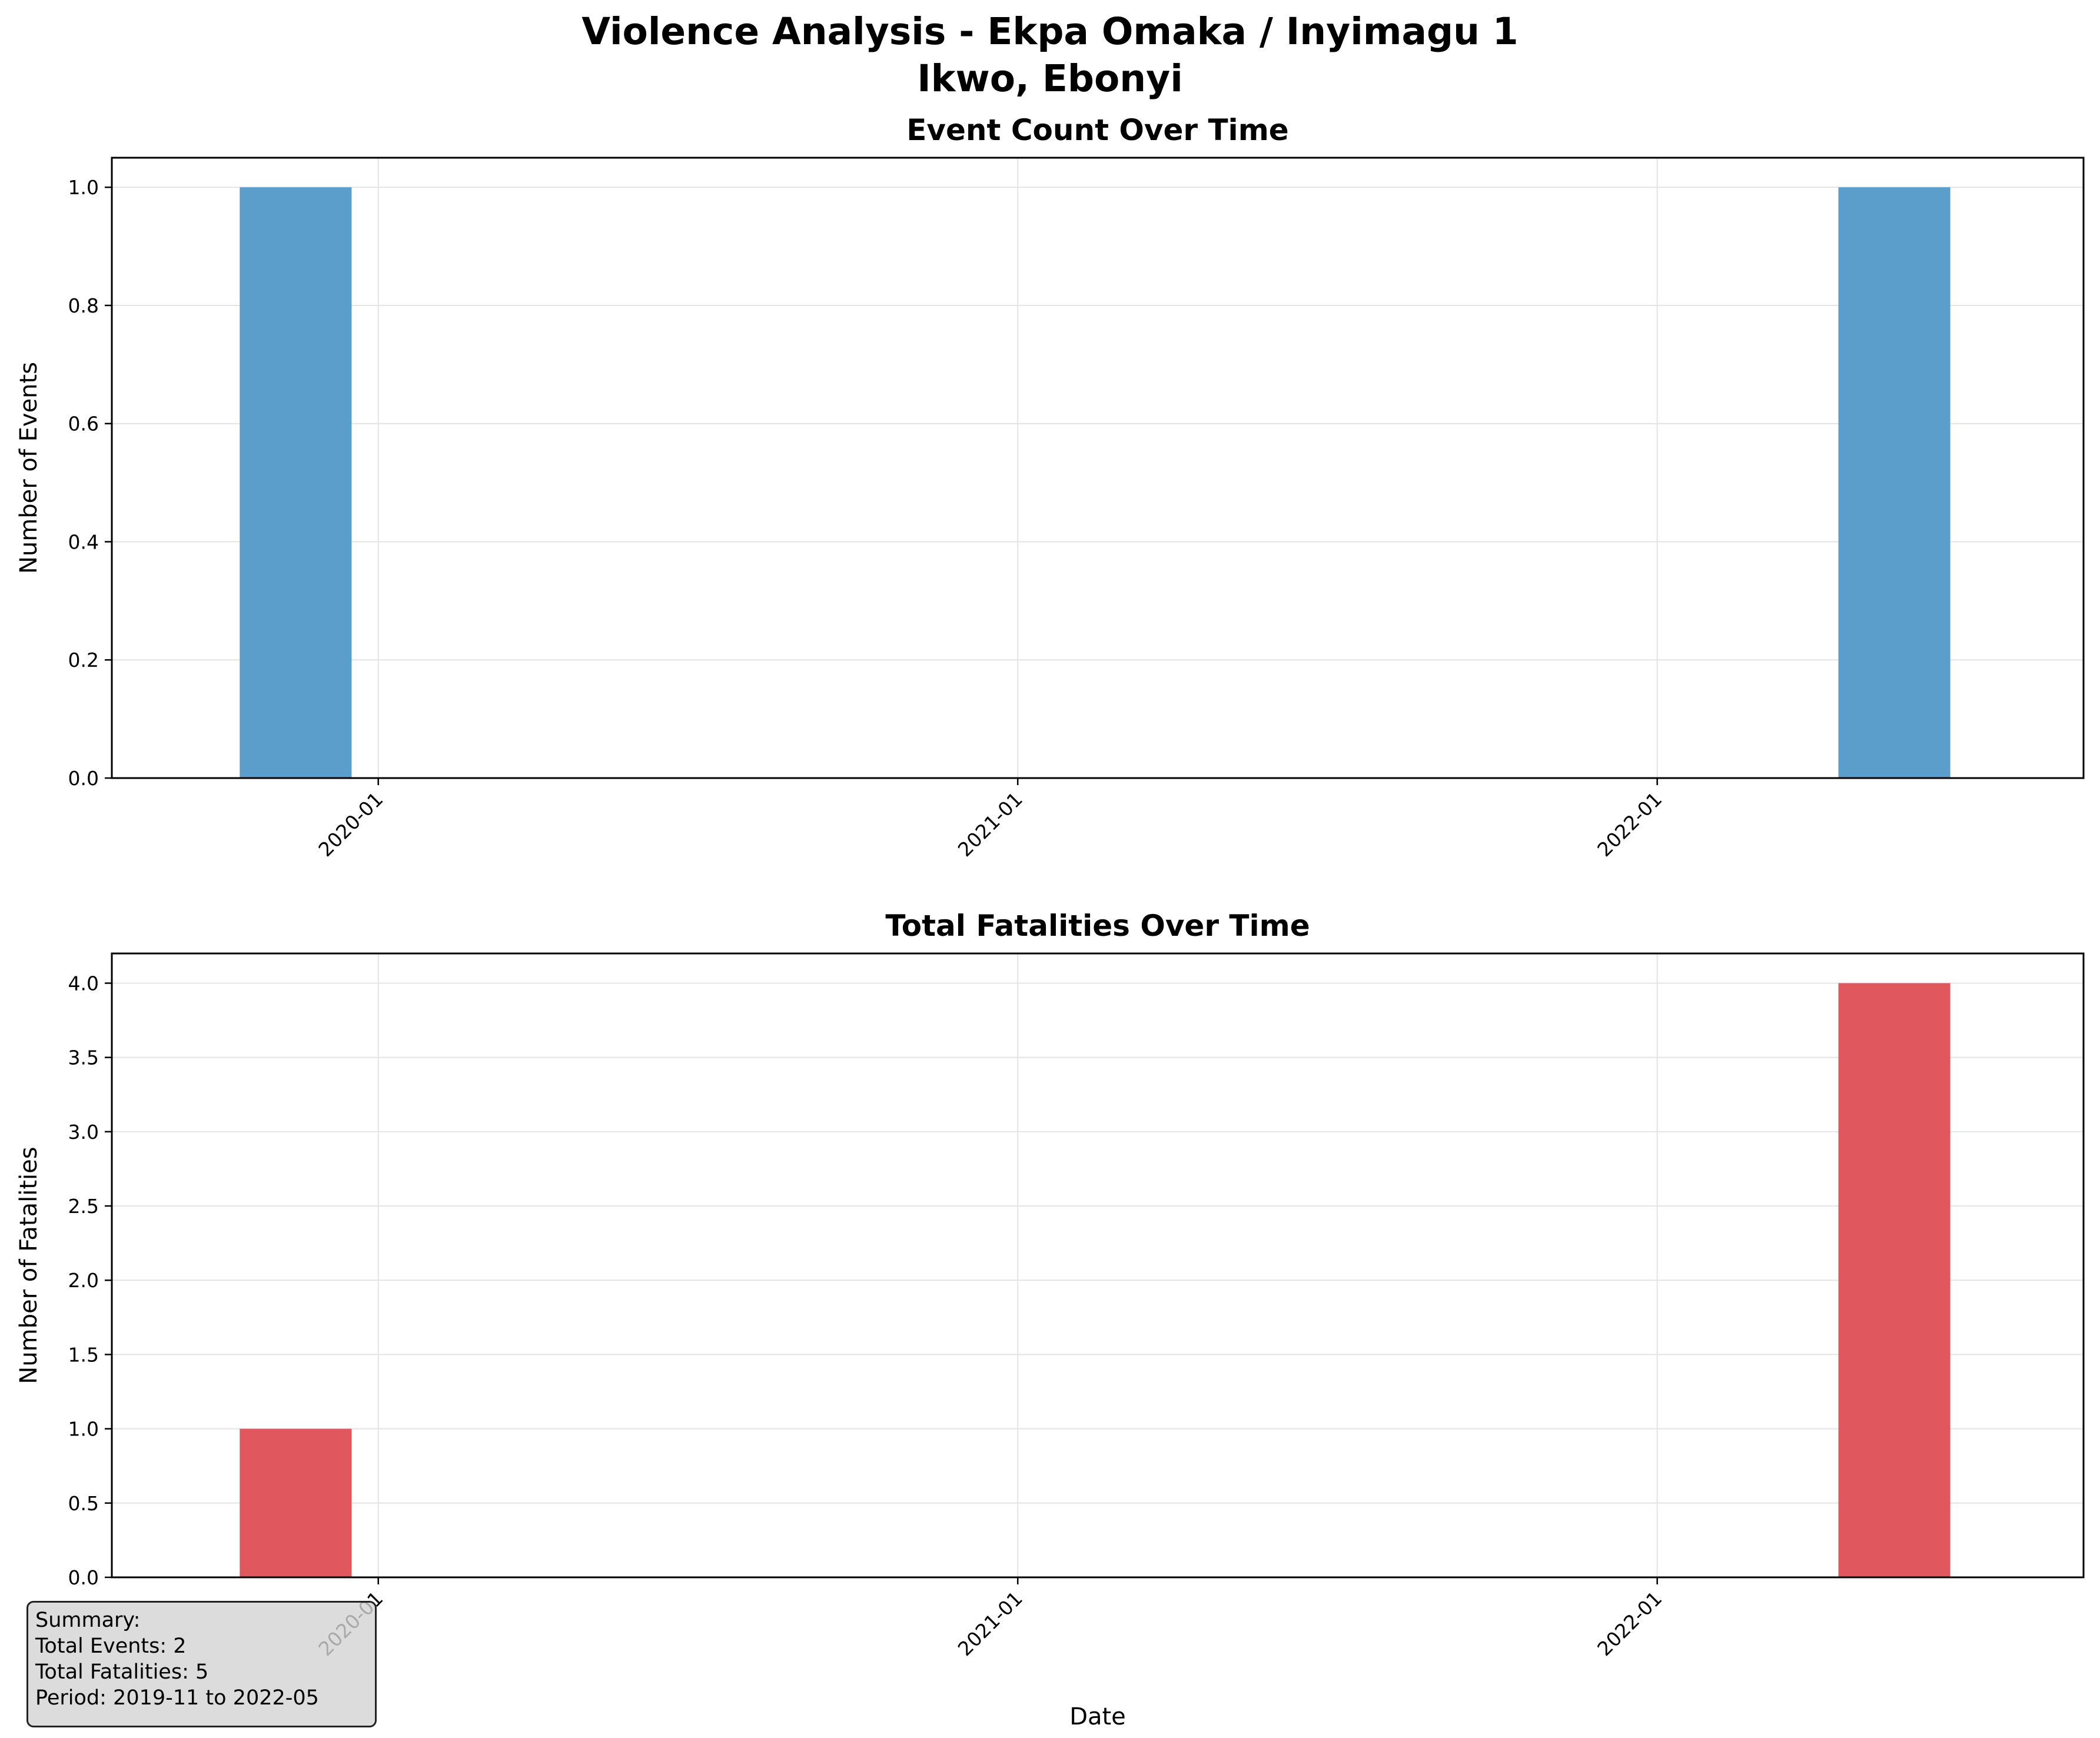 The height and width of the screenshot is (1738, 2100). What do you see at coordinates (351, 824) in the screenshot?
I see `x-tick-label: 2020-01` at bounding box center [351, 824].